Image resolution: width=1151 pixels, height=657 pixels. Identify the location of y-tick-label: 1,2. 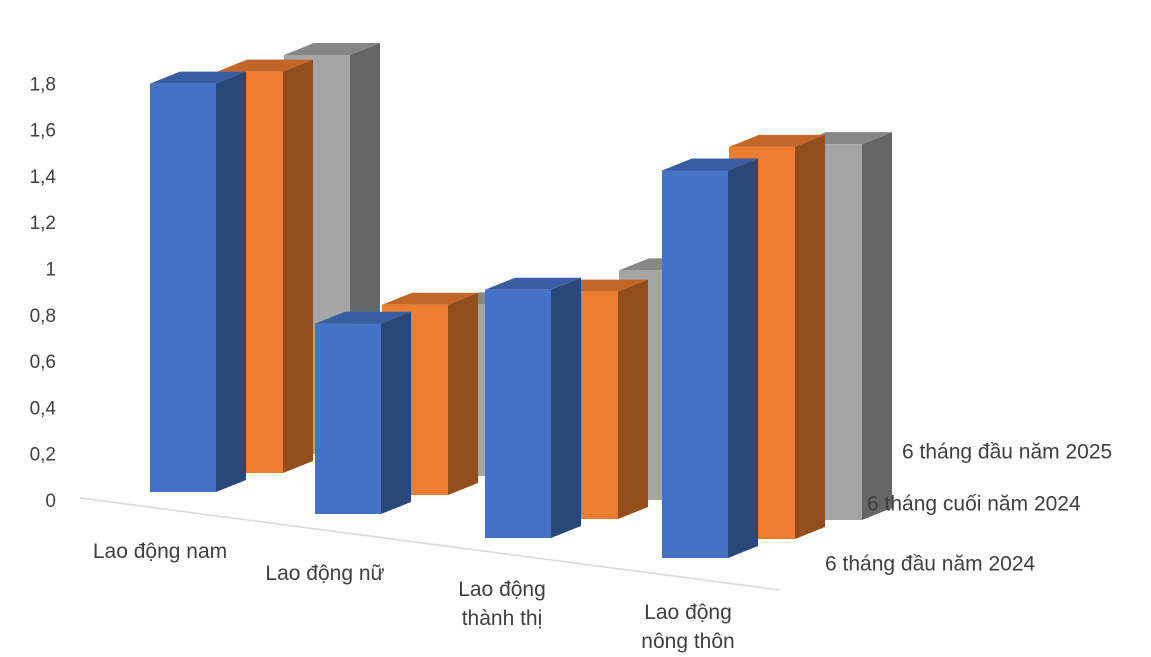
(43, 223).